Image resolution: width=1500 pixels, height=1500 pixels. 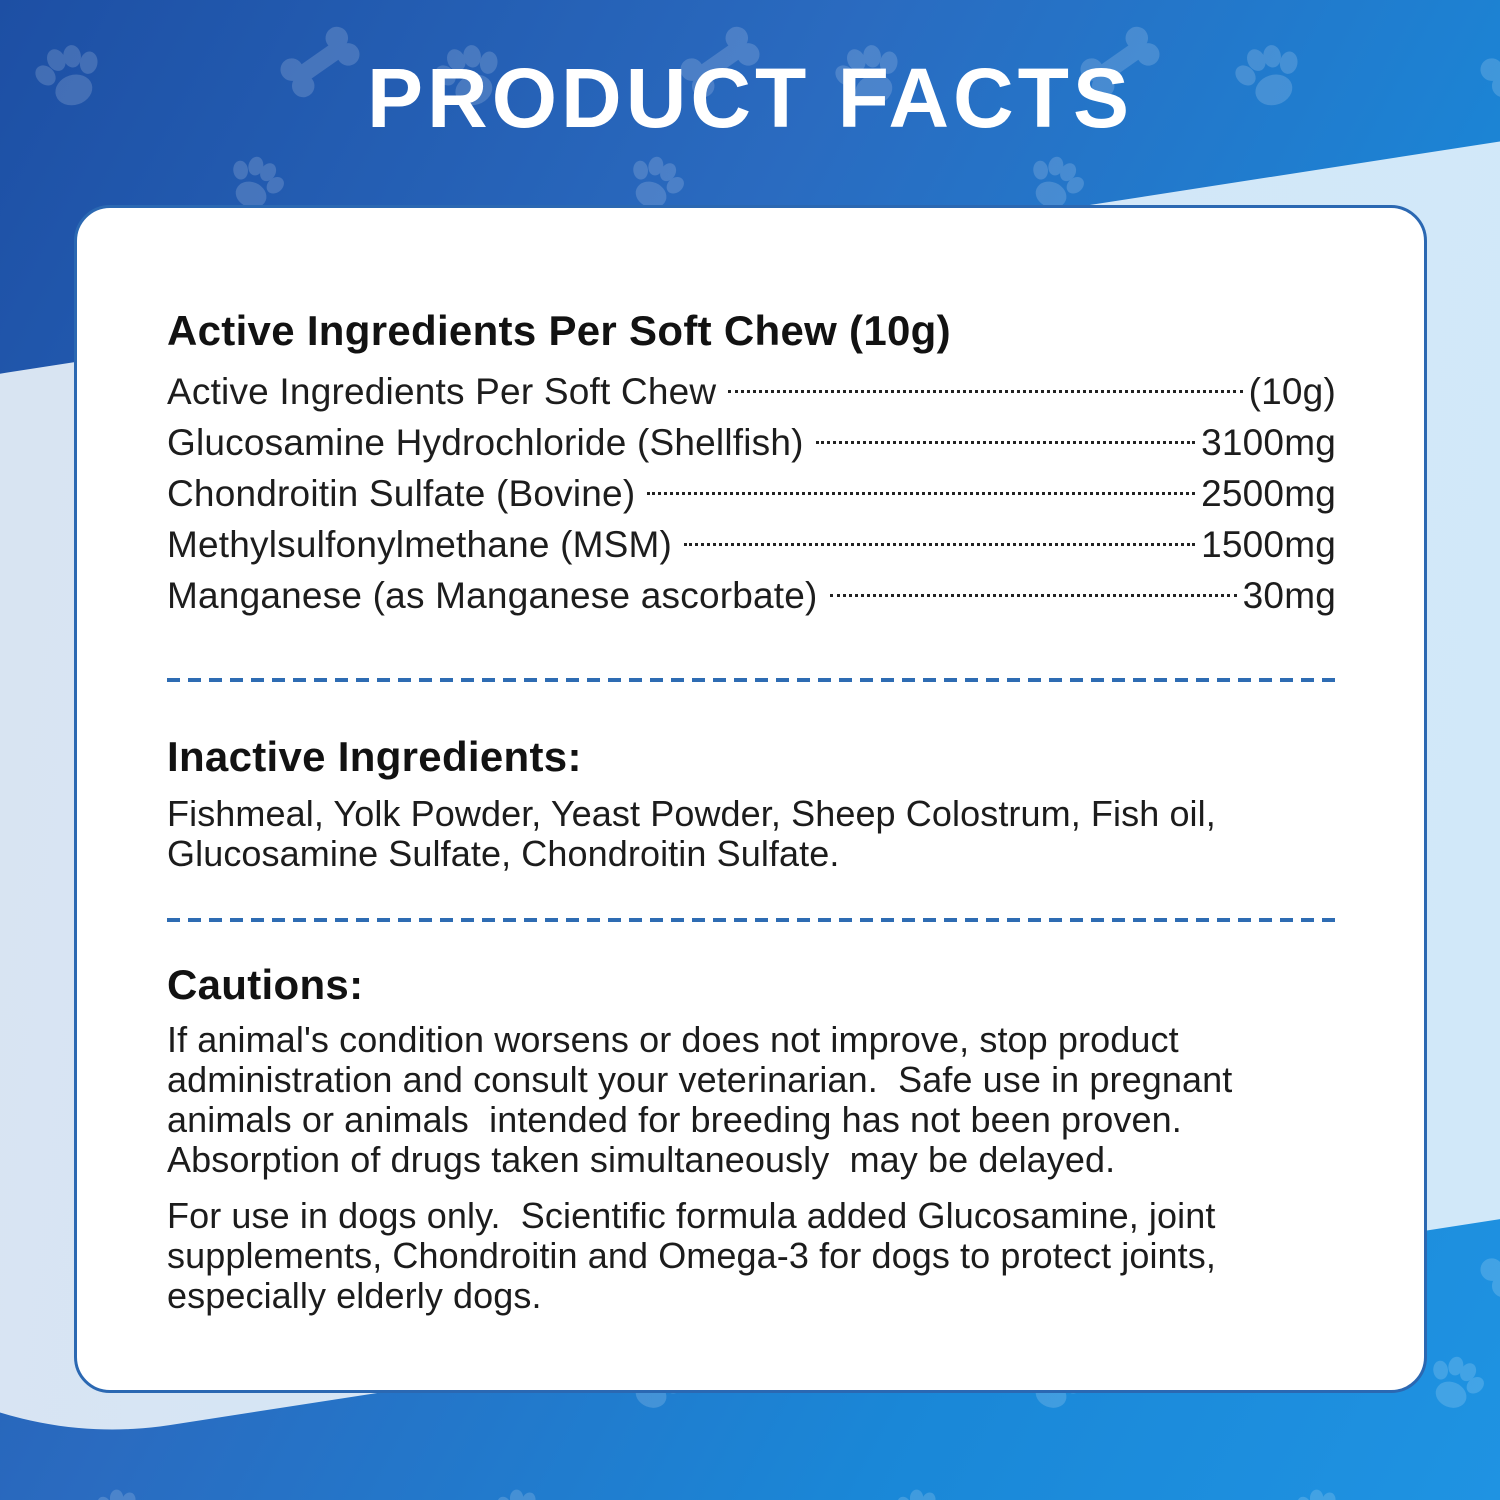 I want to click on ingredient-value: 2500mg, so click(x=1268, y=493).